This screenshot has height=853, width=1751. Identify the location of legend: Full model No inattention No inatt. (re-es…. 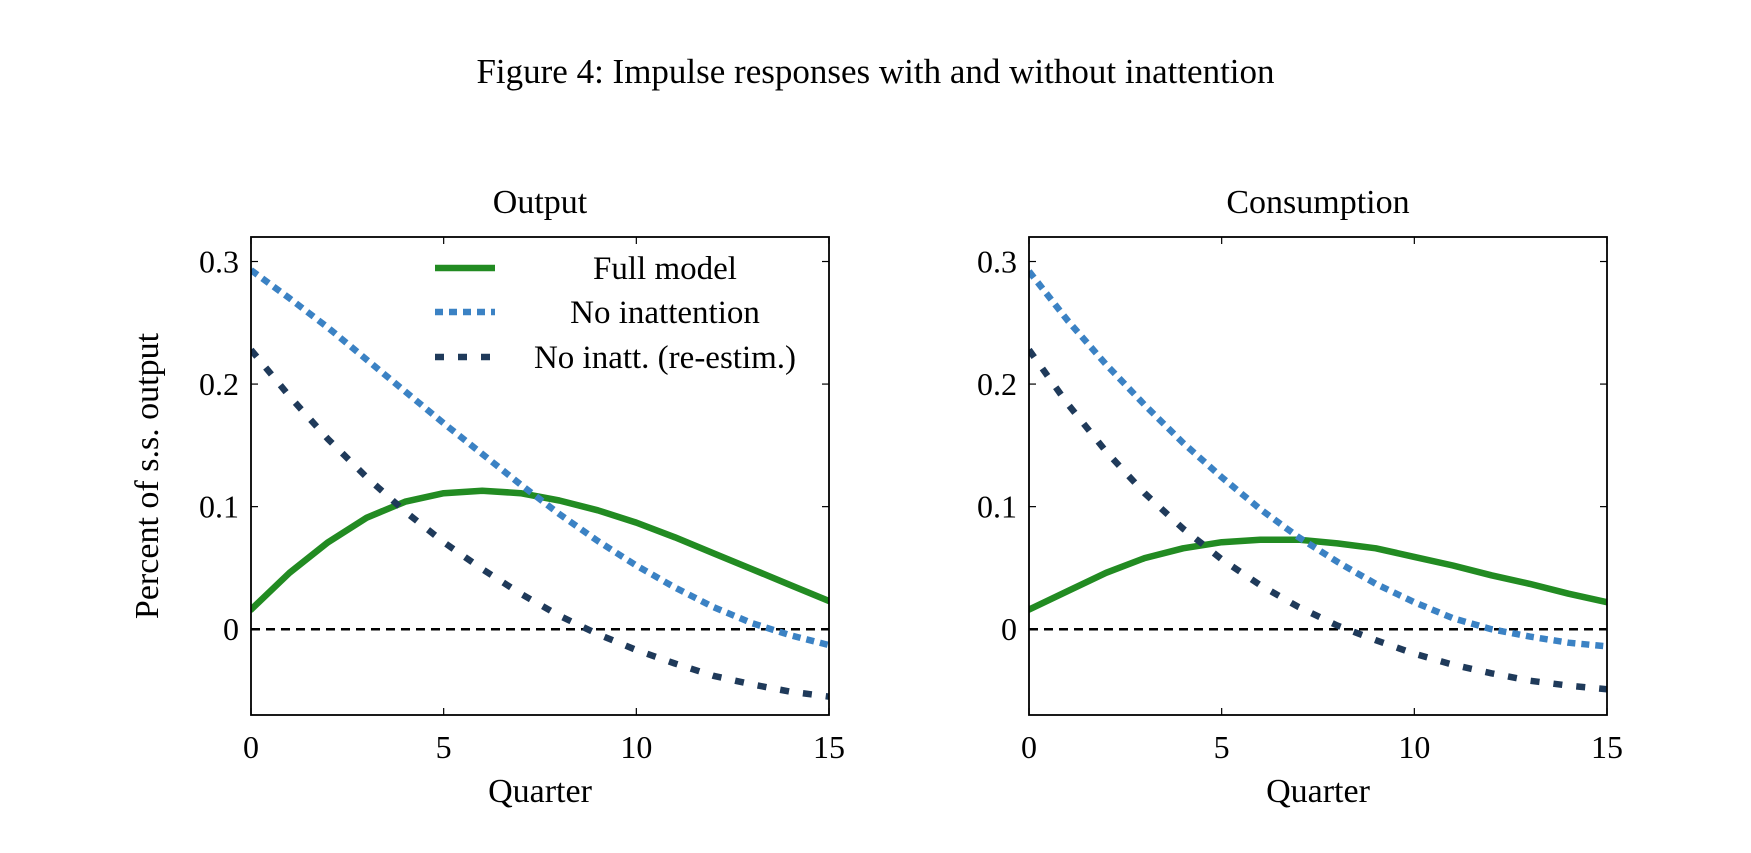
(615, 313).